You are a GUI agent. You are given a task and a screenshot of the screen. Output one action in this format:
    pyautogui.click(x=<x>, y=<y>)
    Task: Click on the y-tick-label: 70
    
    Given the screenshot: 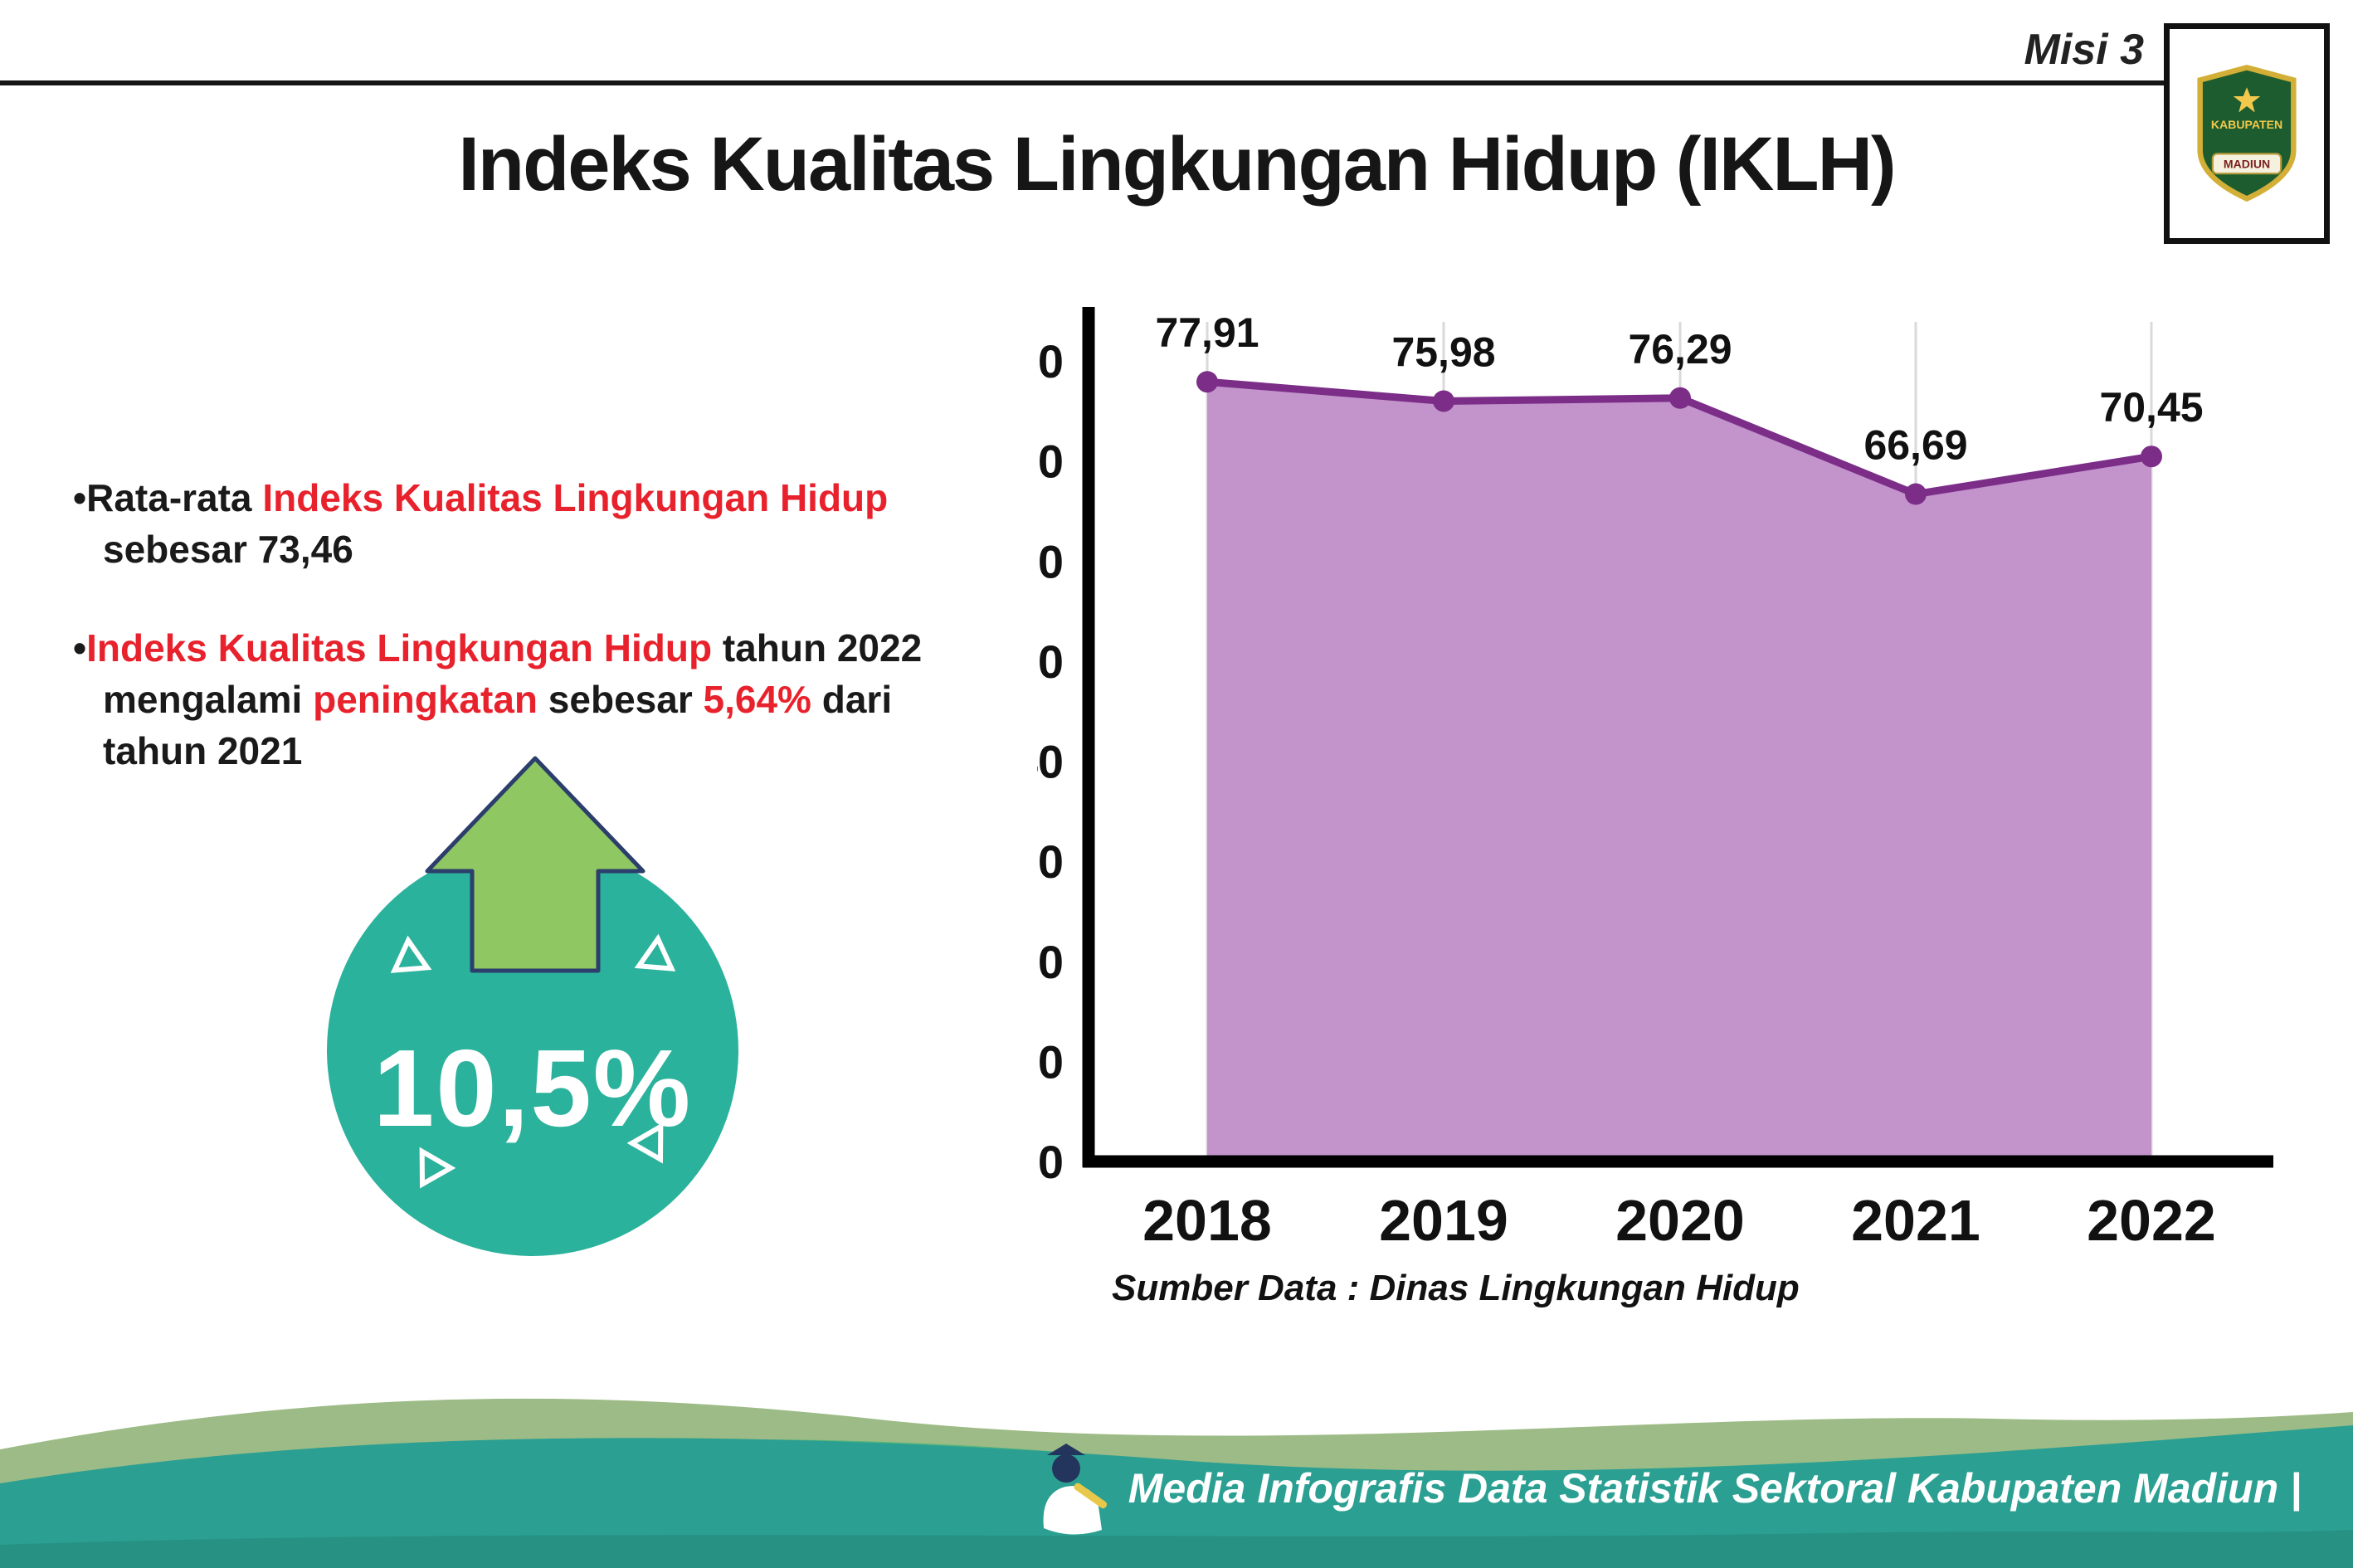 What is the action you would take?
    pyautogui.click(x=1050, y=462)
    